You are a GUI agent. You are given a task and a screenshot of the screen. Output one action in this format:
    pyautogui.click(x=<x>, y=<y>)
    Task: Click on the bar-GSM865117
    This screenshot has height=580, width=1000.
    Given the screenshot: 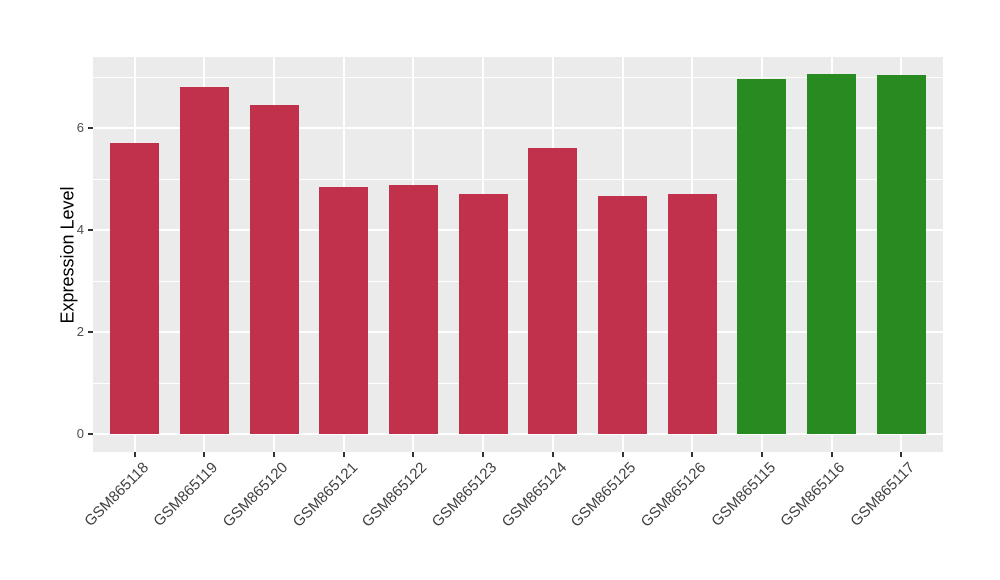 What is the action you would take?
    pyautogui.click(x=901, y=255)
    